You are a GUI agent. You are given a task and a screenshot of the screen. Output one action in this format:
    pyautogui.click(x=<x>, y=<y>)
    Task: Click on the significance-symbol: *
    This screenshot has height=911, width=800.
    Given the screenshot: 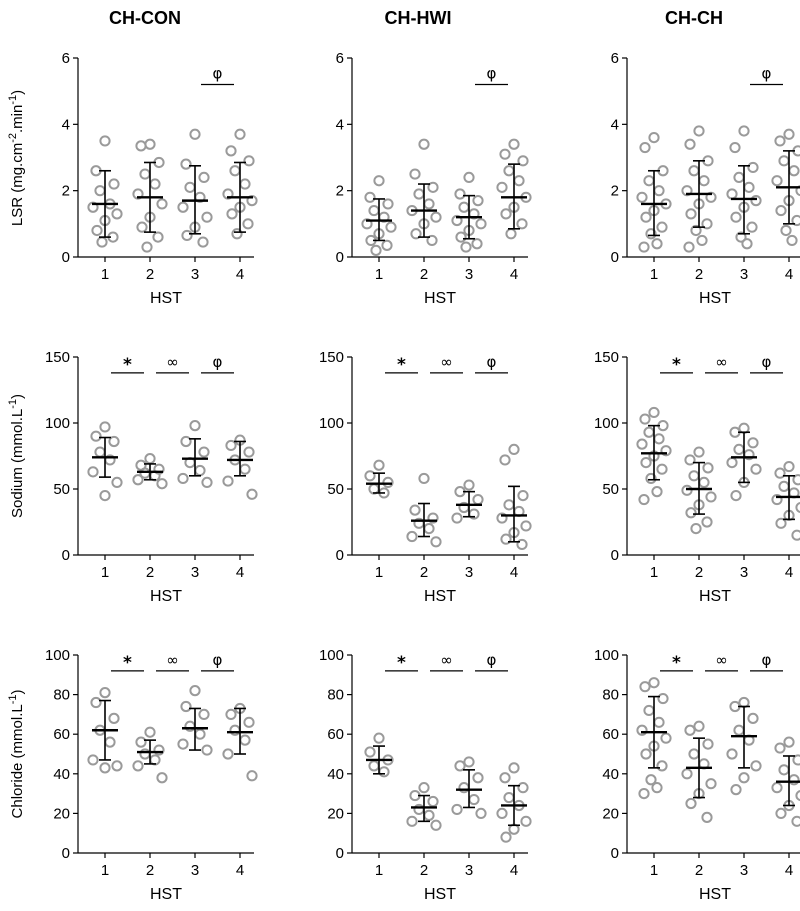 What is the action you would take?
    pyautogui.click(x=127, y=365)
    